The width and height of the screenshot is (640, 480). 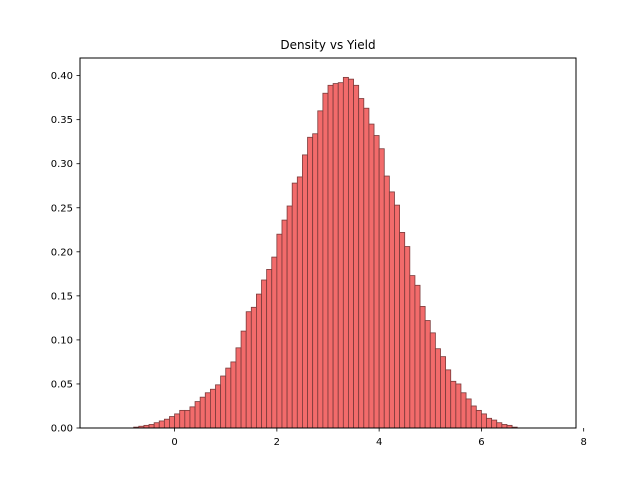 I want to click on x-tick-label: 8, so click(x=583, y=442).